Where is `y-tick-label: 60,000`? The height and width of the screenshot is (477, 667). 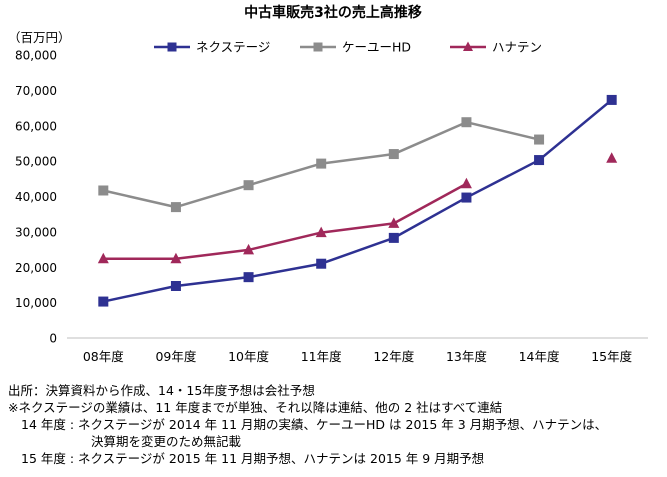 y-tick-label: 60,000 is located at coordinates (36, 126).